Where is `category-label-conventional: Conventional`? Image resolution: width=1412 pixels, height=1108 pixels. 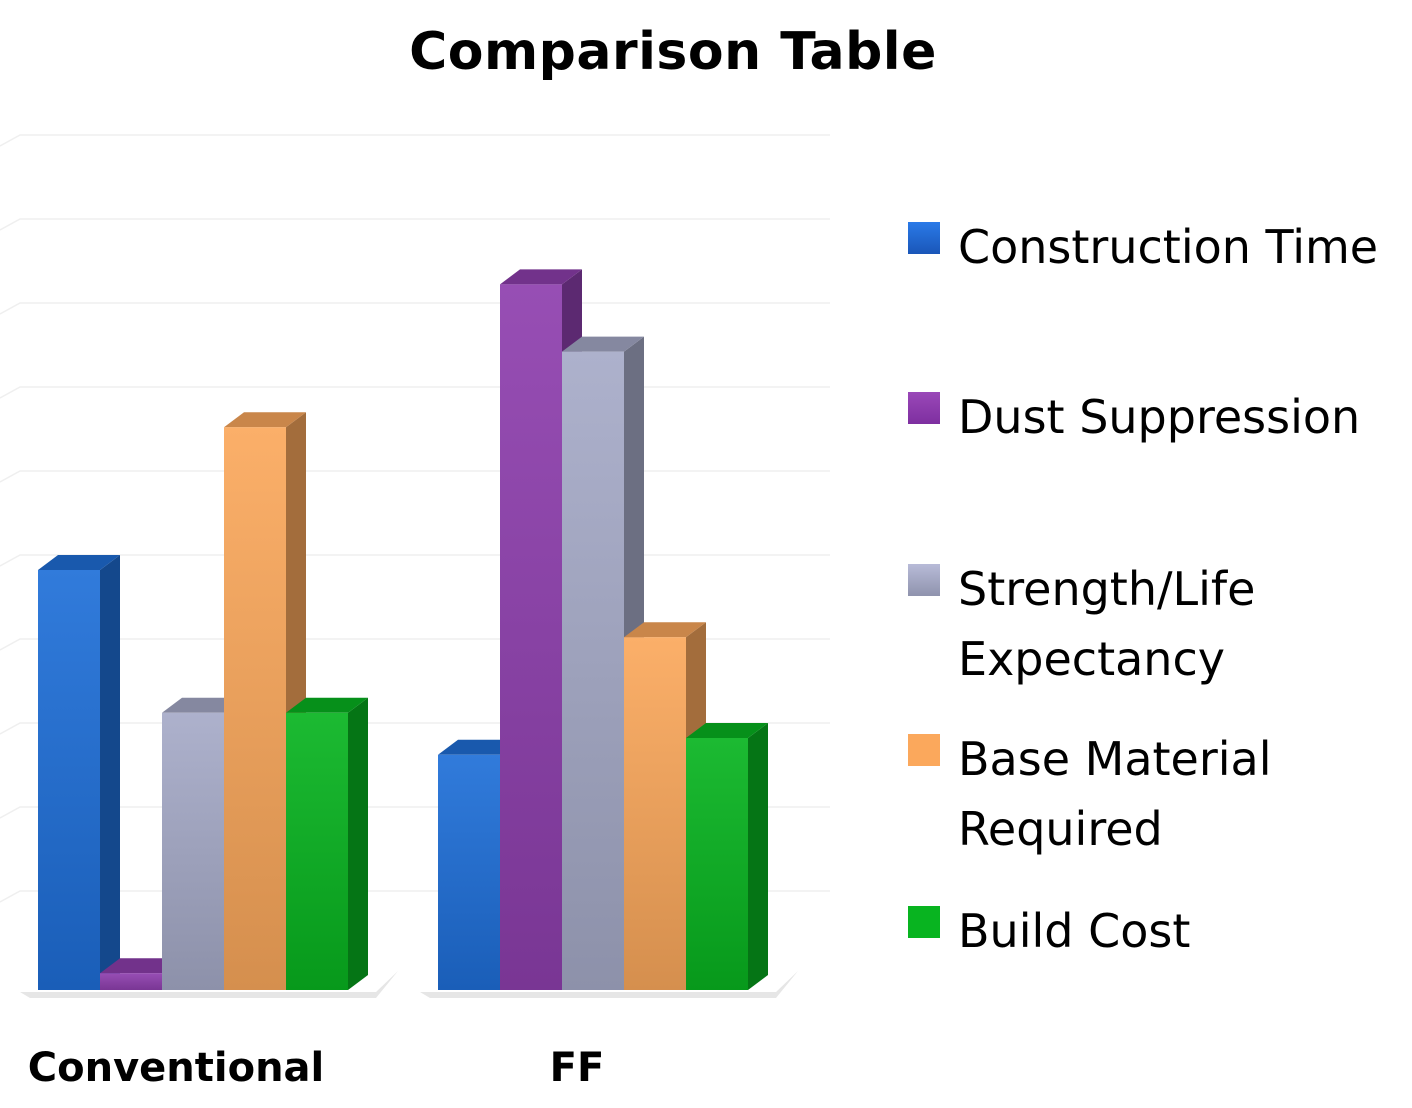 category-label-conventional: Conventional is located at coordinates (176, 1068).